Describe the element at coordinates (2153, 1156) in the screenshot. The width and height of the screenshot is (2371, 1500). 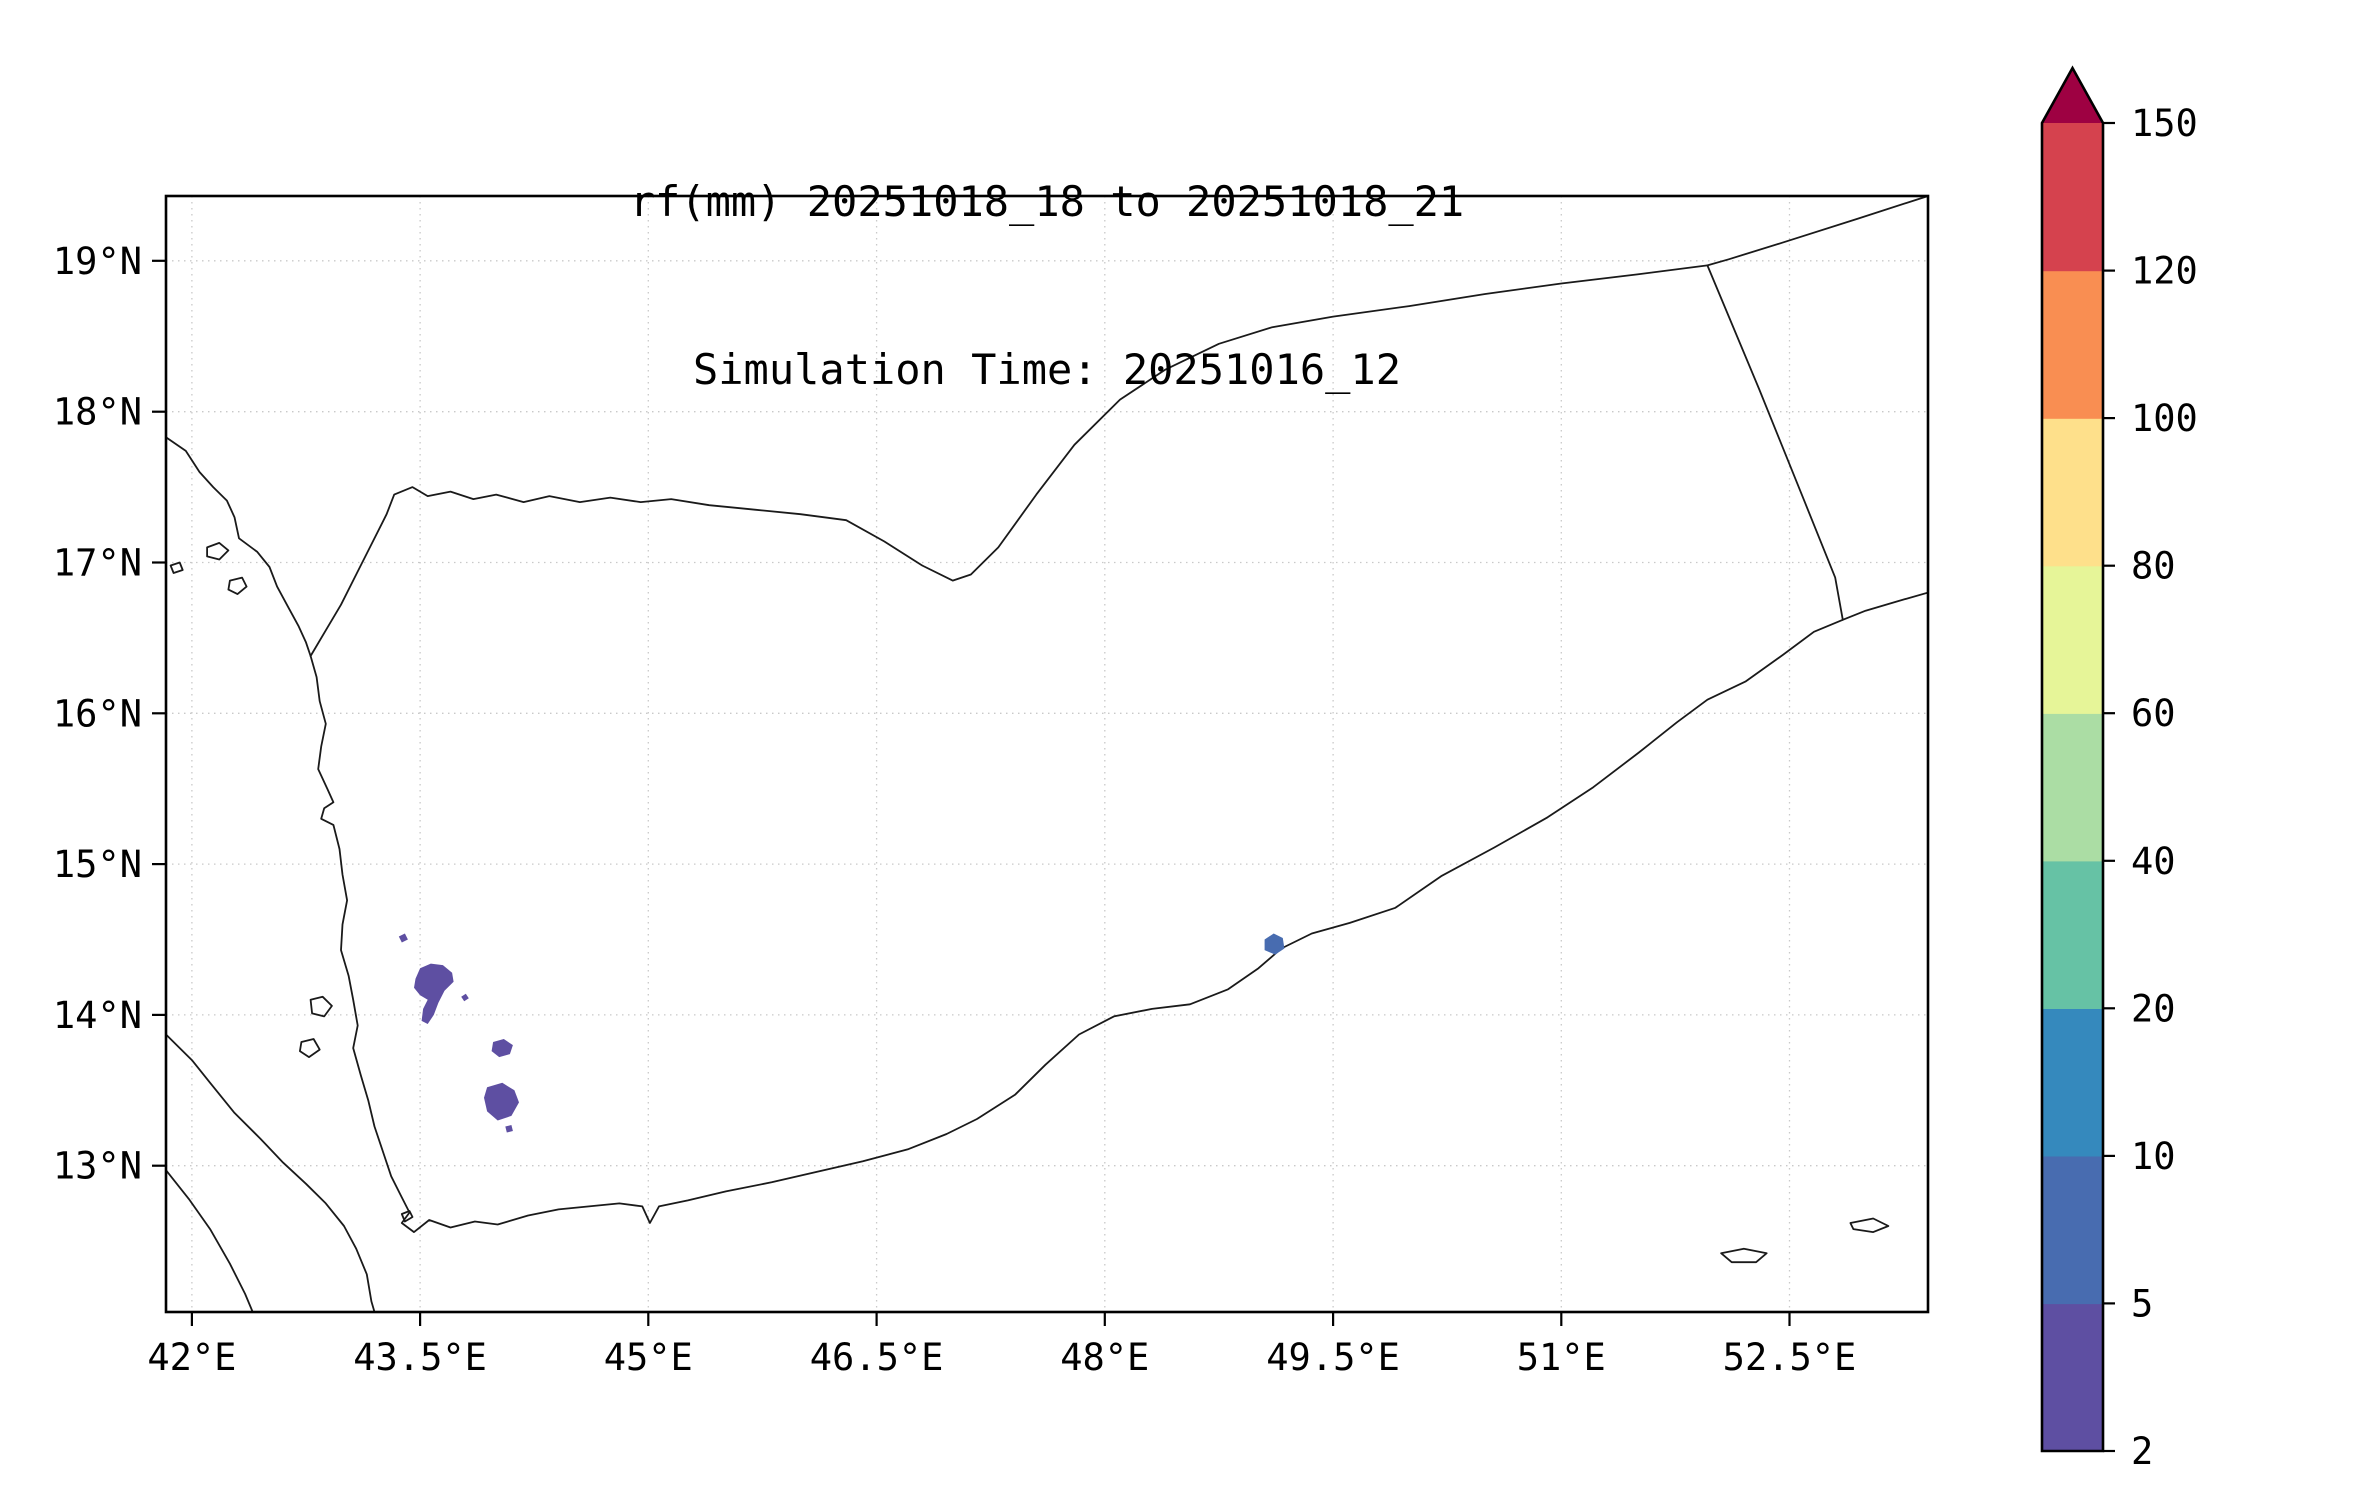
I see `colorbar-tick-label: 10` at that location.